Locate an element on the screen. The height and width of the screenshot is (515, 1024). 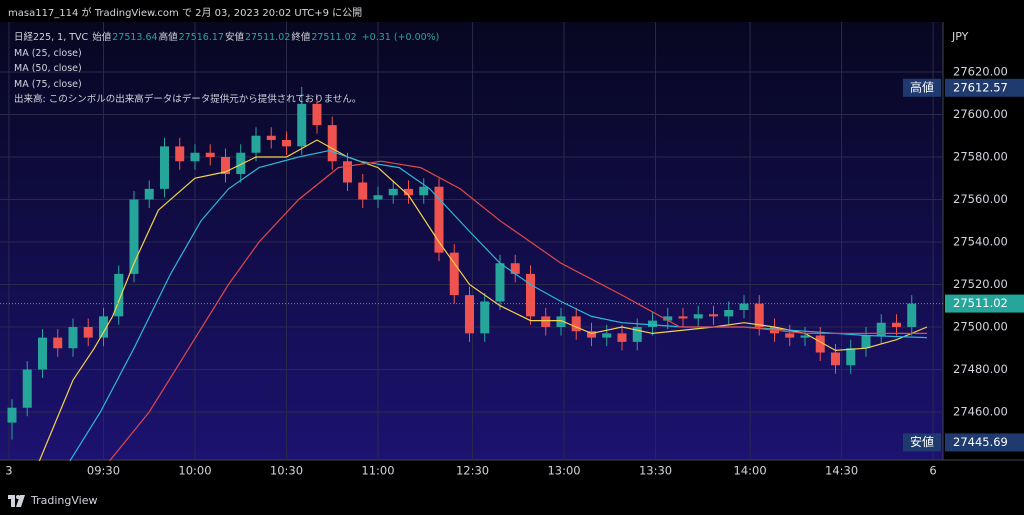
x-tick-label: 09:30 is located at coordinates (103, 471).